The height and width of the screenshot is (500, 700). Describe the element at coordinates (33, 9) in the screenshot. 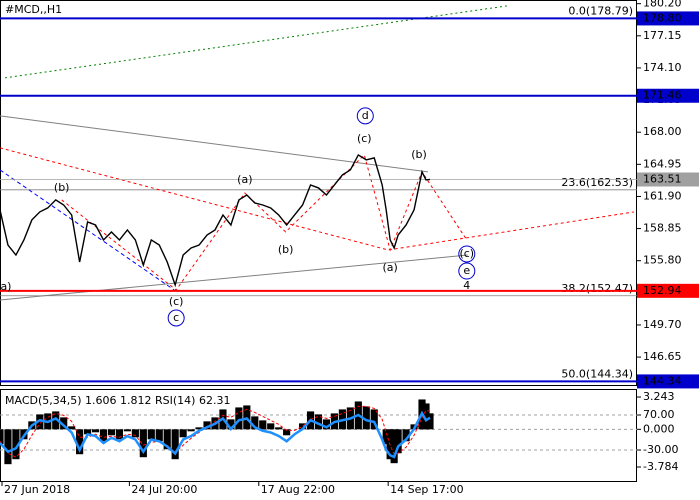

I see `chart-title: #MCD,,H1` at that location.